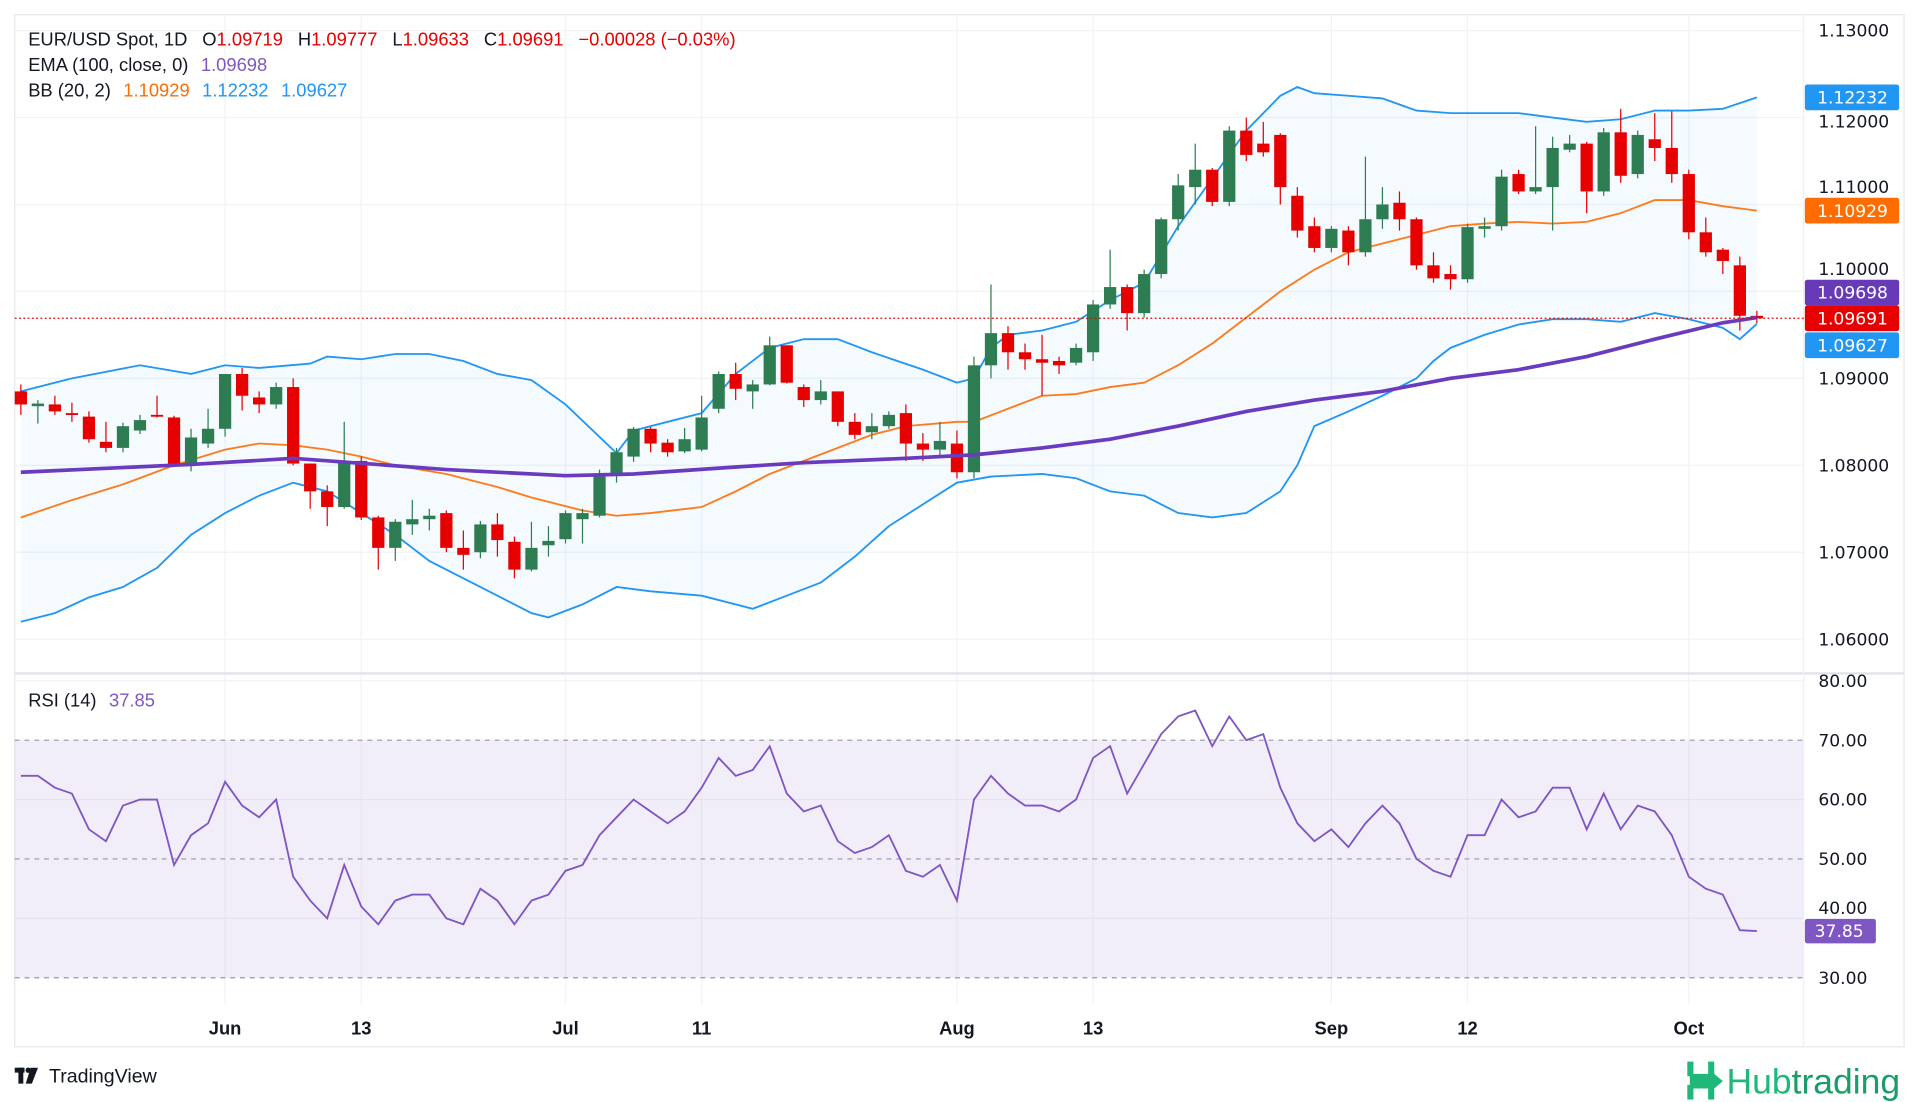 Image resolution: width=1920 pixels, height=1102 pixels. What do you see at coordinates (132, 700) in the screenshot?
I see `rsi-value: 37.85` at bounding box center [132, 700].